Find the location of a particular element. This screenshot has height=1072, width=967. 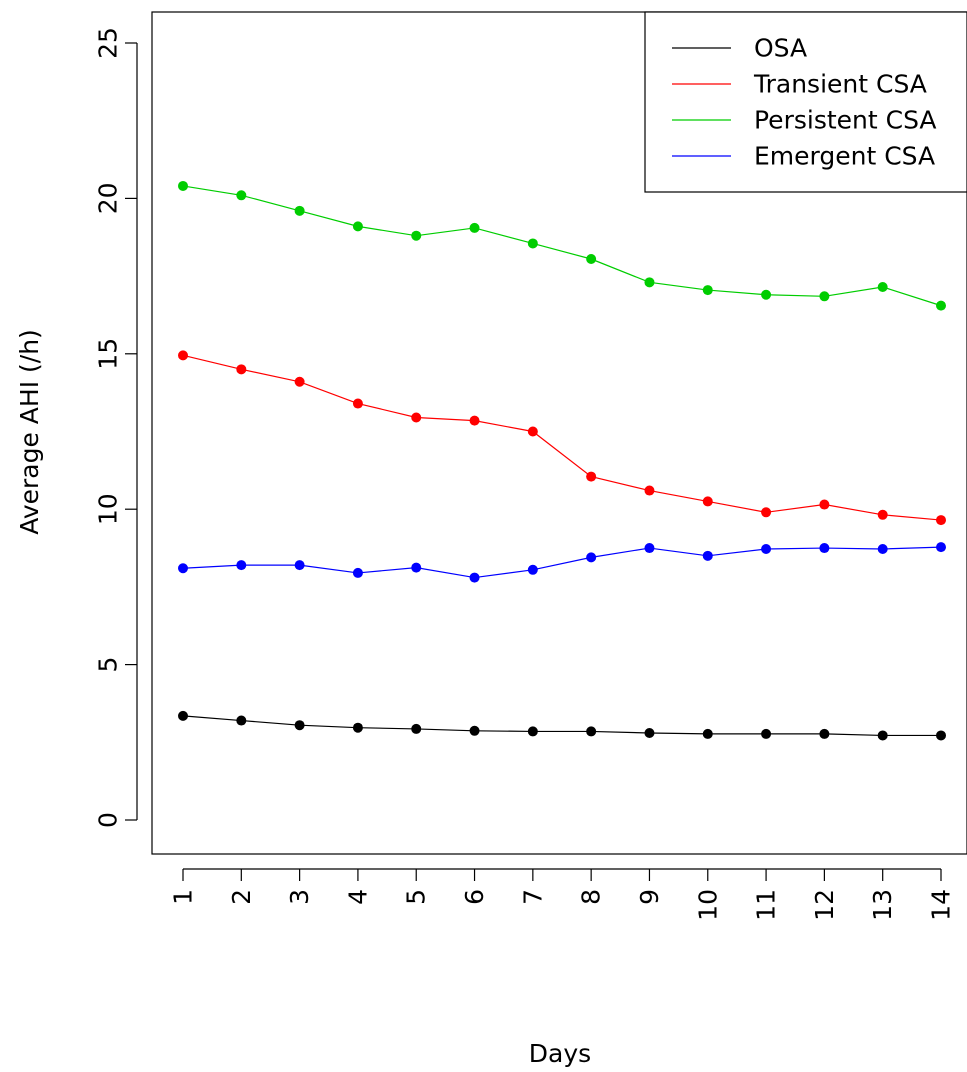

x-tick-label: 5 is located at coordinates (416, 897).